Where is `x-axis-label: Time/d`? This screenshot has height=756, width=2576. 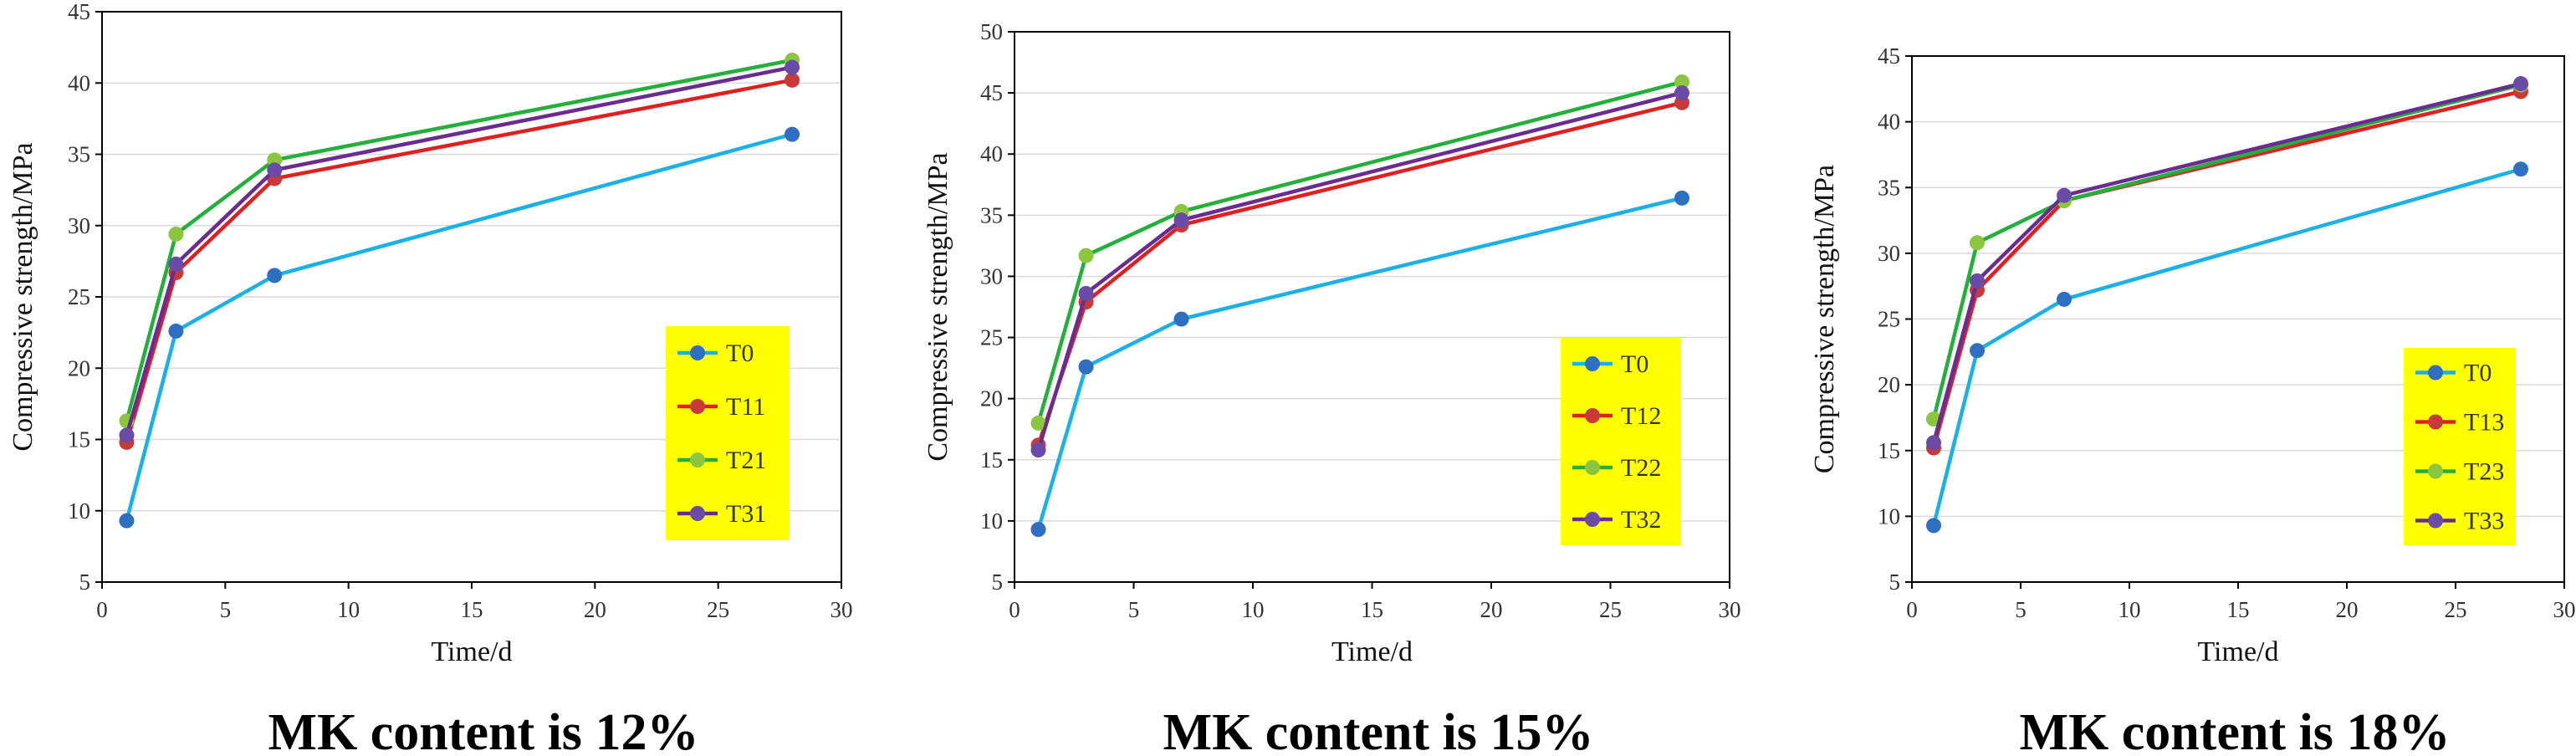 x-axis-label: Time/d is located at coordinates (2237, 651).